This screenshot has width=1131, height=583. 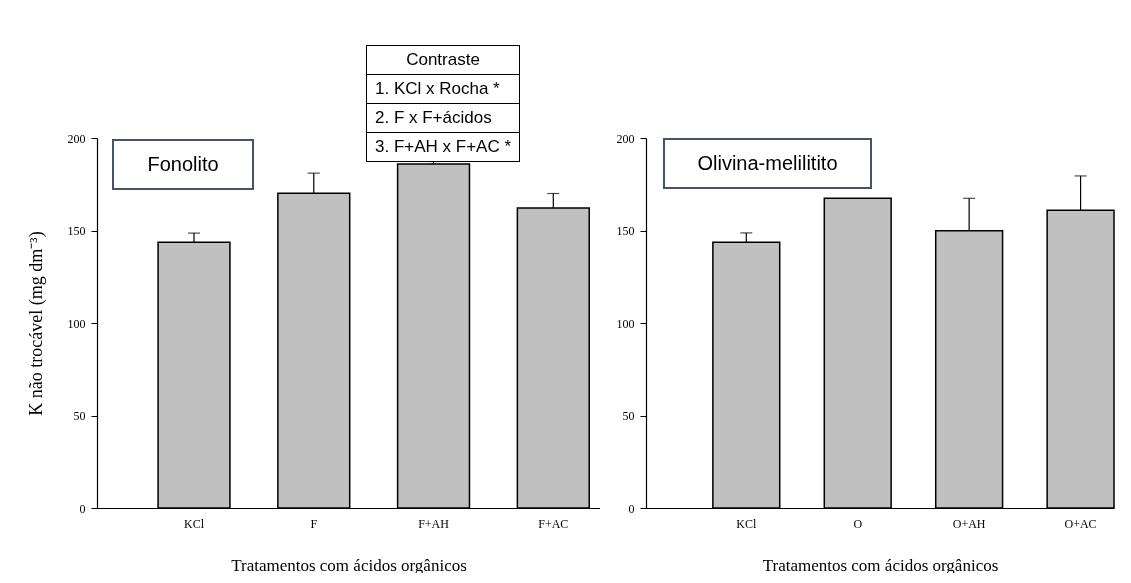 What do you see at coordinates (183, 164) in the screenshot?
I see `text-box: Fonolito` at bounding box center [183, 164].